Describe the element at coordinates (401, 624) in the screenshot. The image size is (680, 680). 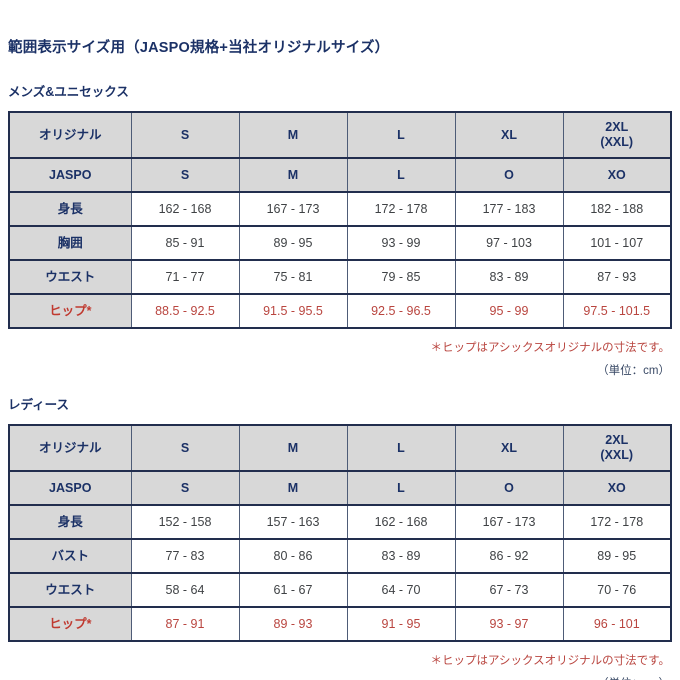
I see `measurement-value-cell: 91 - 95` at that location.